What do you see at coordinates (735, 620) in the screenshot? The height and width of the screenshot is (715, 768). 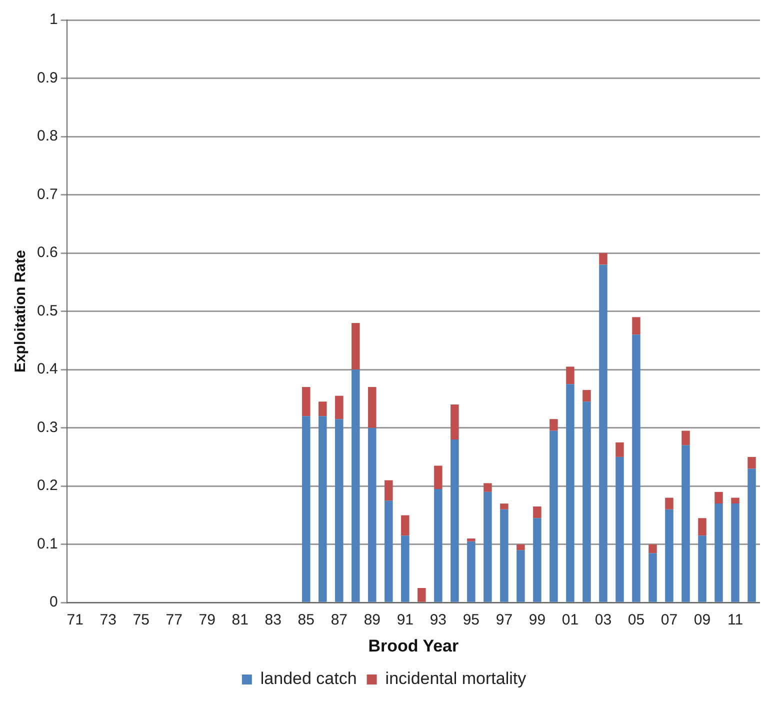 I see `x-tick-label: 11` at bounding box center [735, 620].